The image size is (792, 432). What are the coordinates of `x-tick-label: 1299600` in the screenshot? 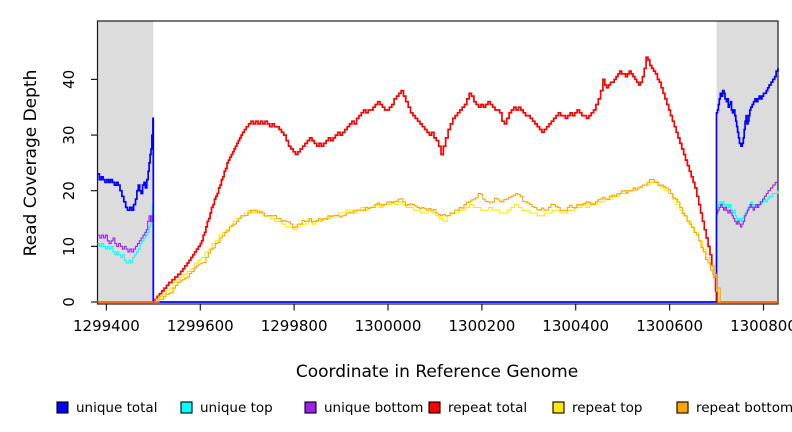 It's located at (200, 326).